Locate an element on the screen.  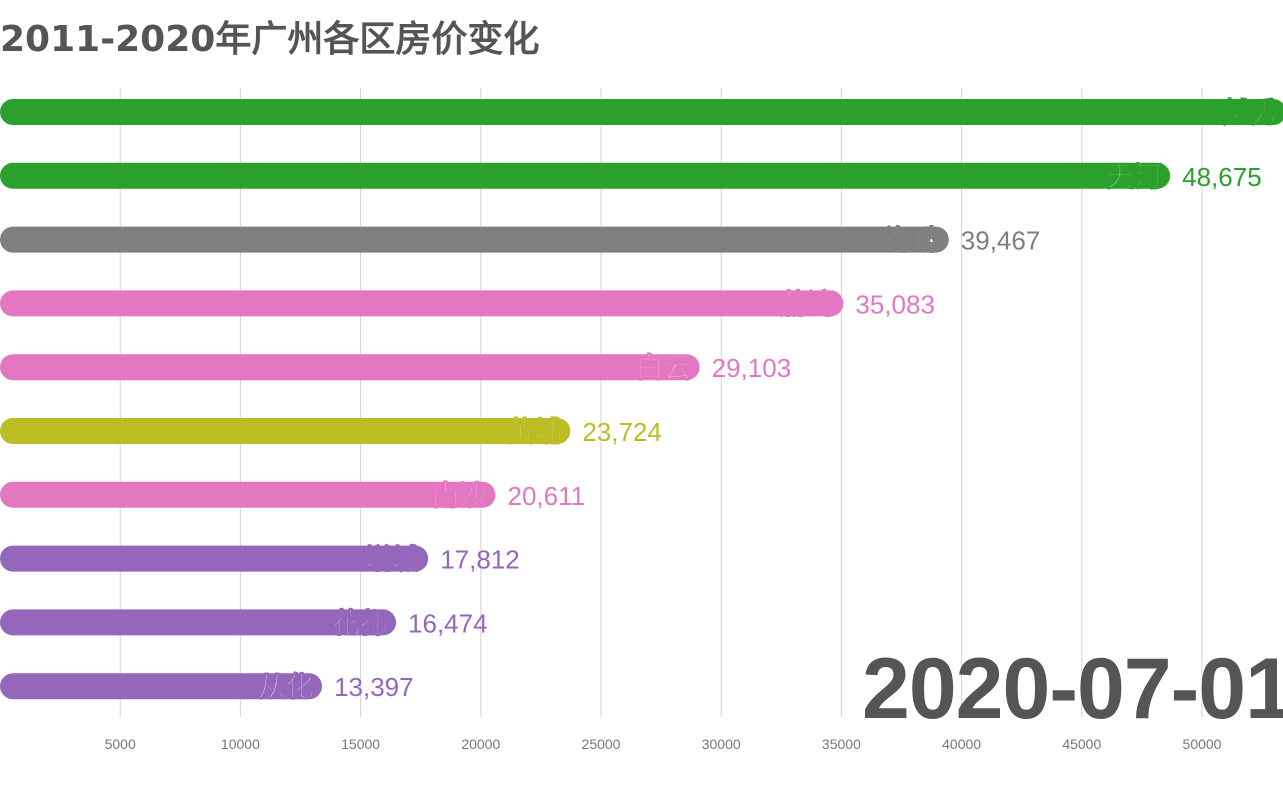
bar-row: 黄埔 23,724 is located at coordinates (331, 432).